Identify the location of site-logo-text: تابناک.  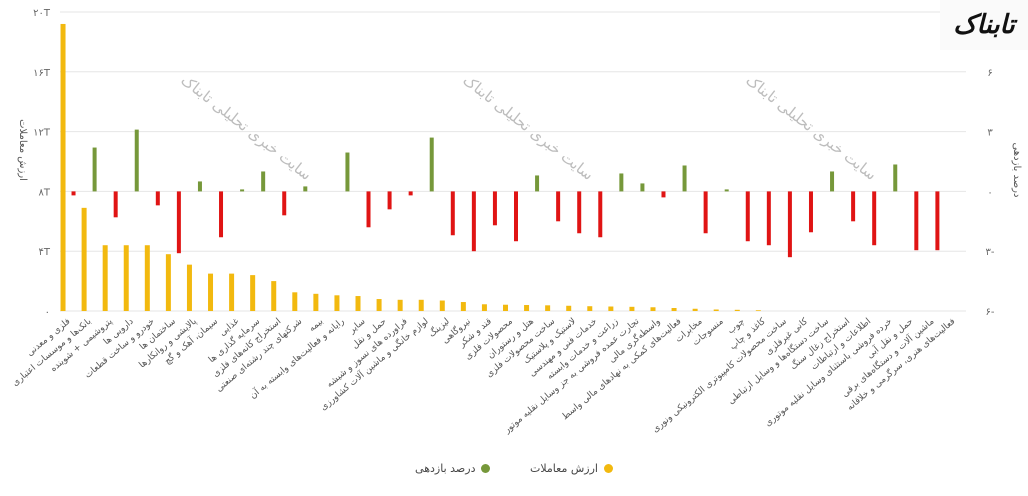
(984, 25).